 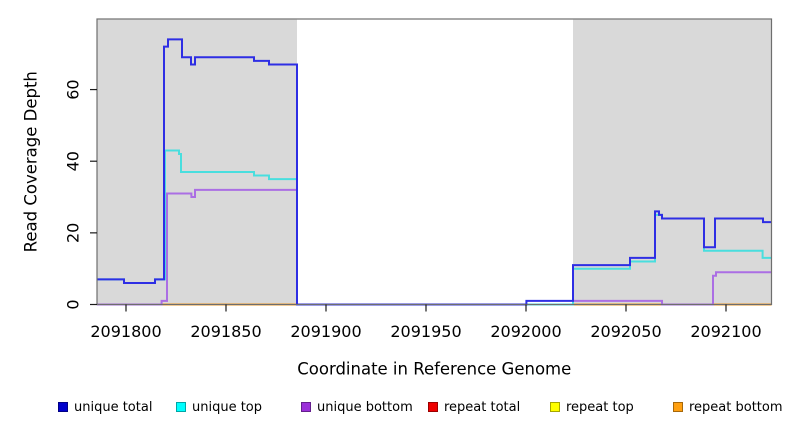 What do you see at coordinates (225, 331) in the screenshot?
I see `x-tick-label: 2091850` at bounding box center [225, 331].